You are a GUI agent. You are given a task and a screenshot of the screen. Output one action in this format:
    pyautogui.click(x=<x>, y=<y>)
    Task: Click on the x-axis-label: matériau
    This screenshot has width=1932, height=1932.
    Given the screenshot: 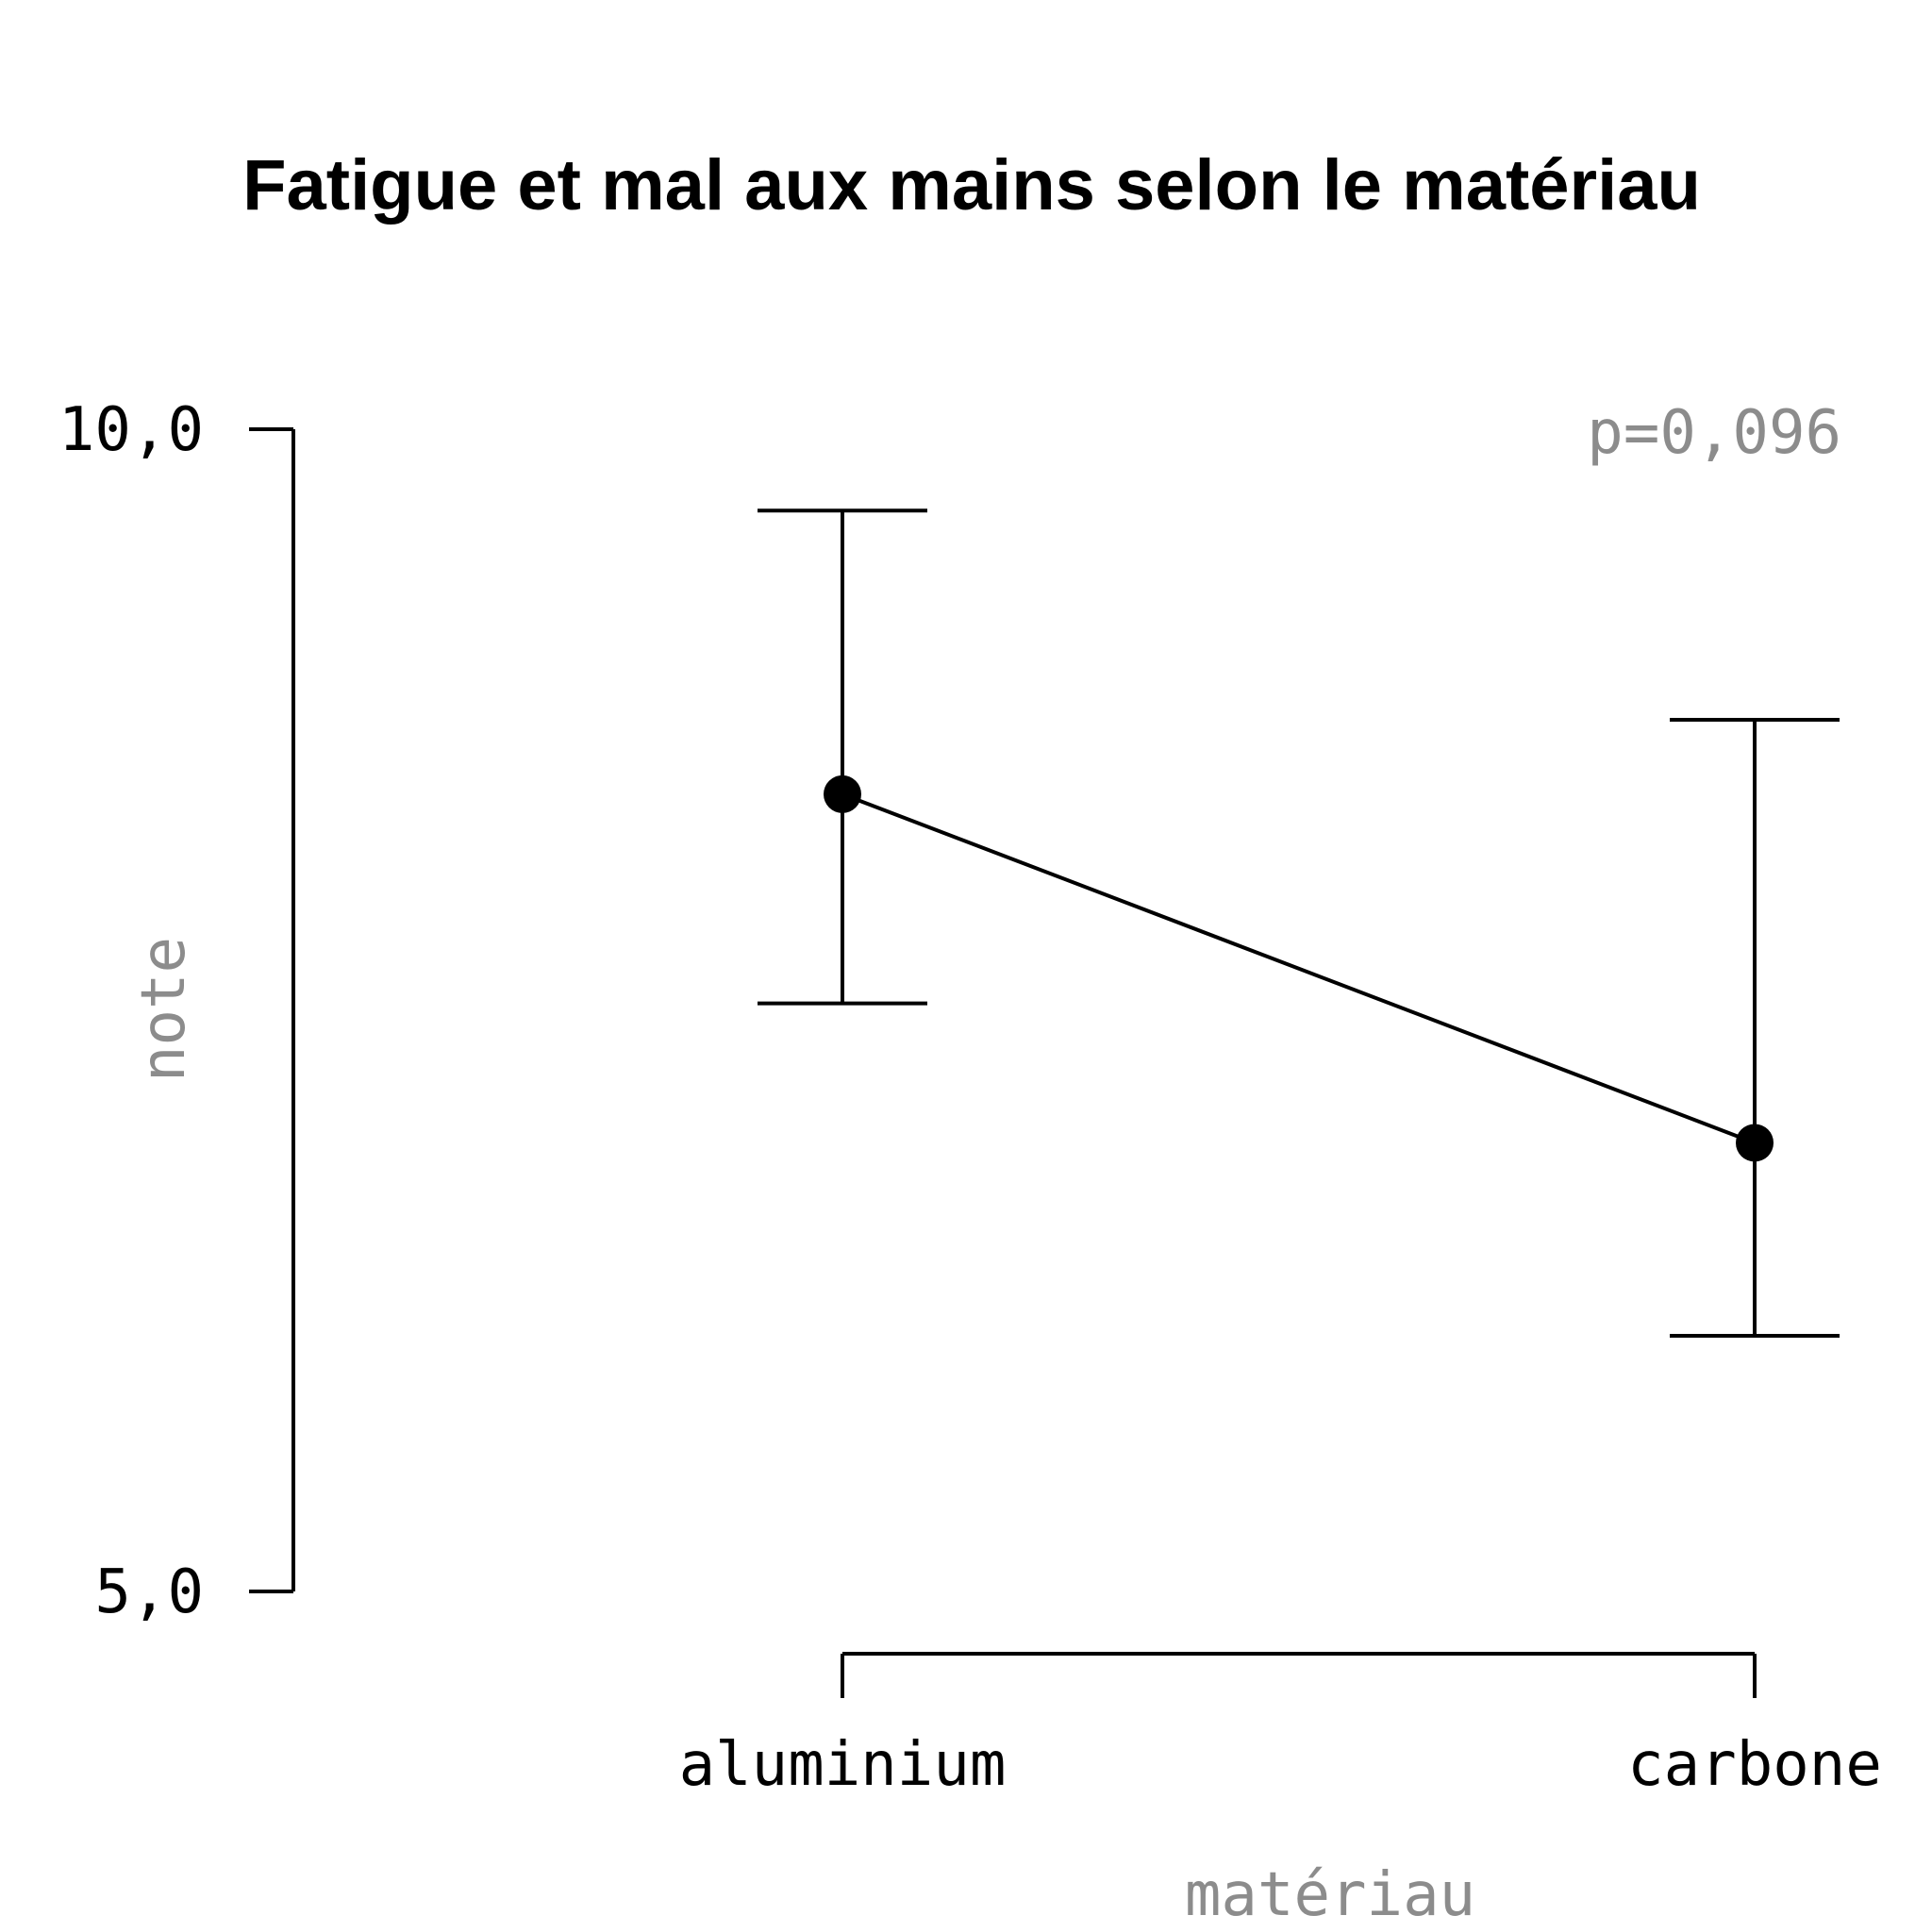 What is the action you would take?
    pyautogui.click(x=1330, y=1895)
    